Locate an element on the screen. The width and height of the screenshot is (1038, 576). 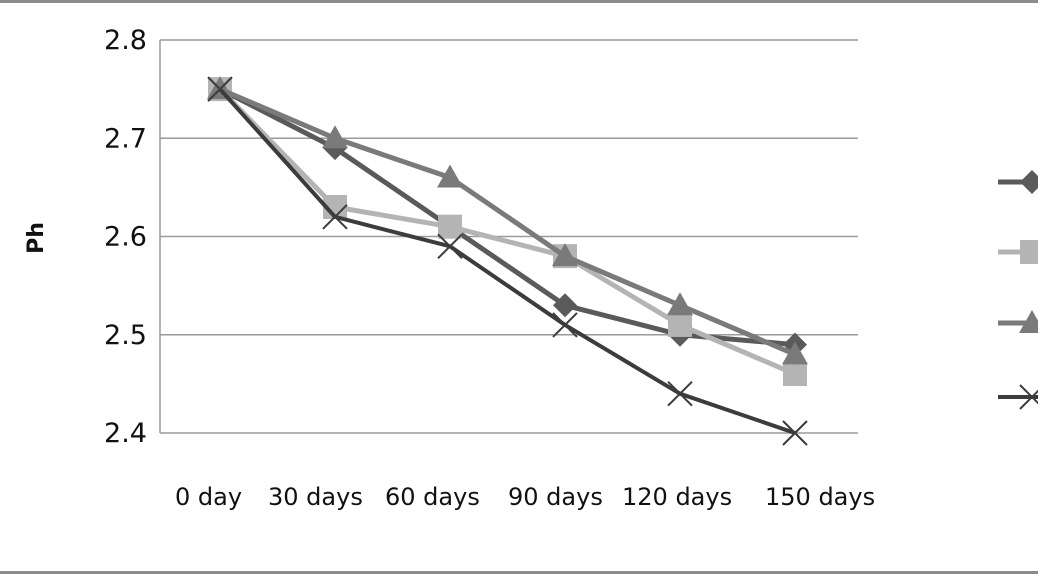
x-tick-label: 30 days is located at coordinates (315, 497).